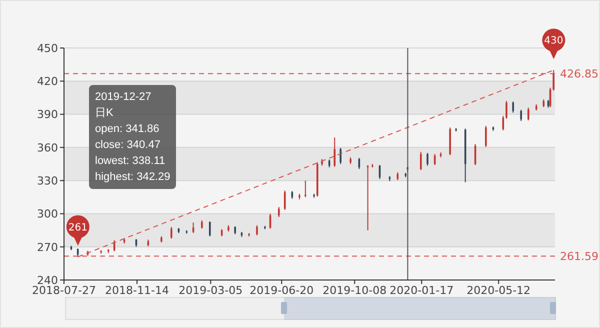 The height and width of the screenshot is (328, 600). What do you see at coordinates (498, 290) in the screenshot?
I see `x-tick-label: 2020-05-12` at bounding box center [498, 290].